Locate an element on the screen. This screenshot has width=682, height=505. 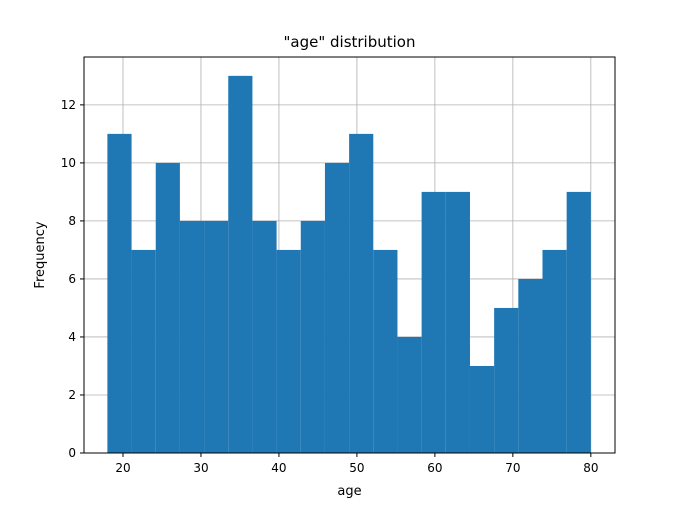
x-tick-label: 70 is located at coordinates (512, 468).